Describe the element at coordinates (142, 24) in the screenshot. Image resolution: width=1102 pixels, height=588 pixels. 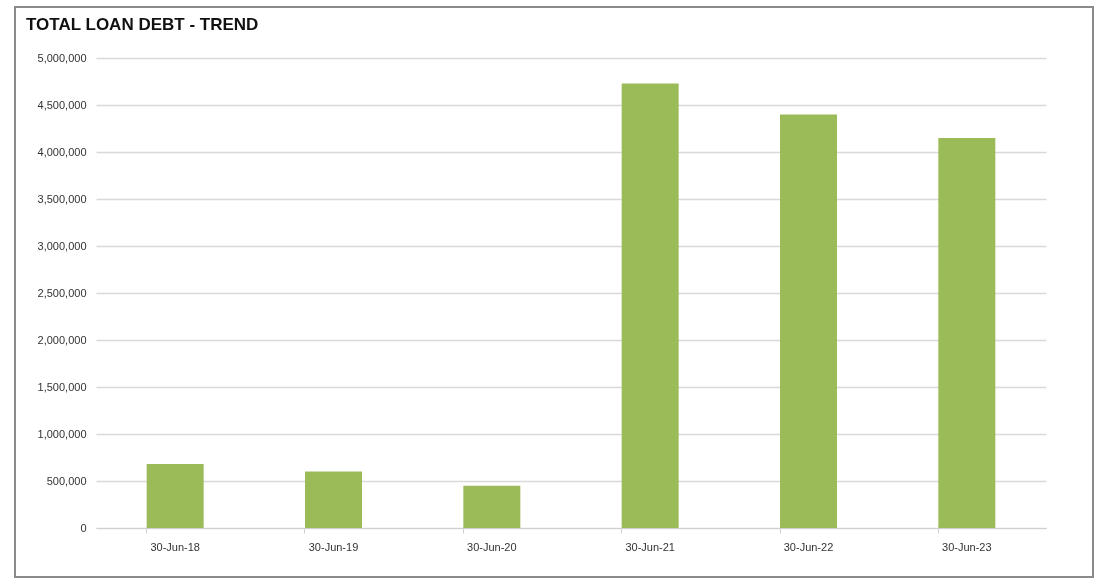
I see `chart-title: TOTAL LOAN DEBT - TREND` at that location.